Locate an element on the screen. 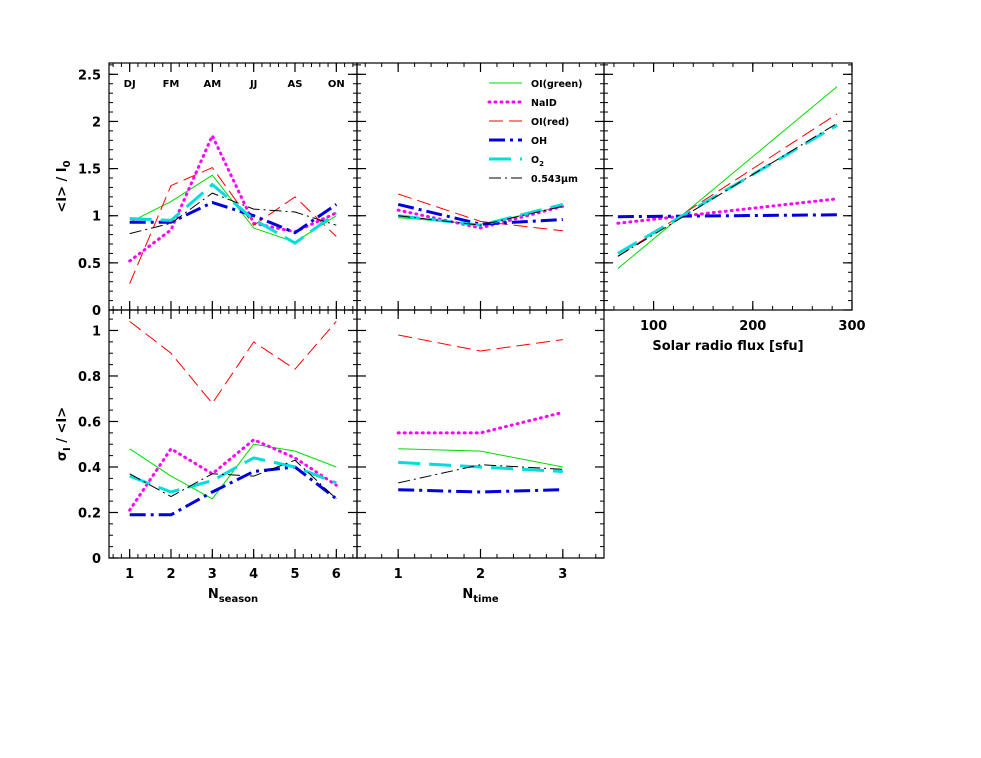 The height and width of the screenshot is (758, 981). y-axis-label: σI / <I> is located at coordinates (64, 434).